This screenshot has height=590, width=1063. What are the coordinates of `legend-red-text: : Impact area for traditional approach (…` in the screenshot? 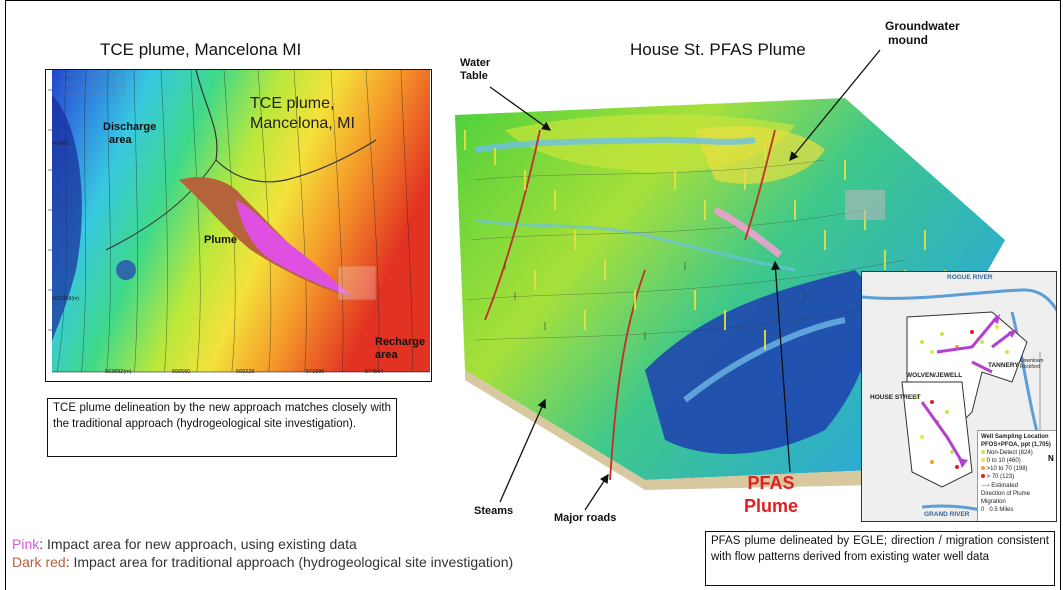 It's located at (289, 562).